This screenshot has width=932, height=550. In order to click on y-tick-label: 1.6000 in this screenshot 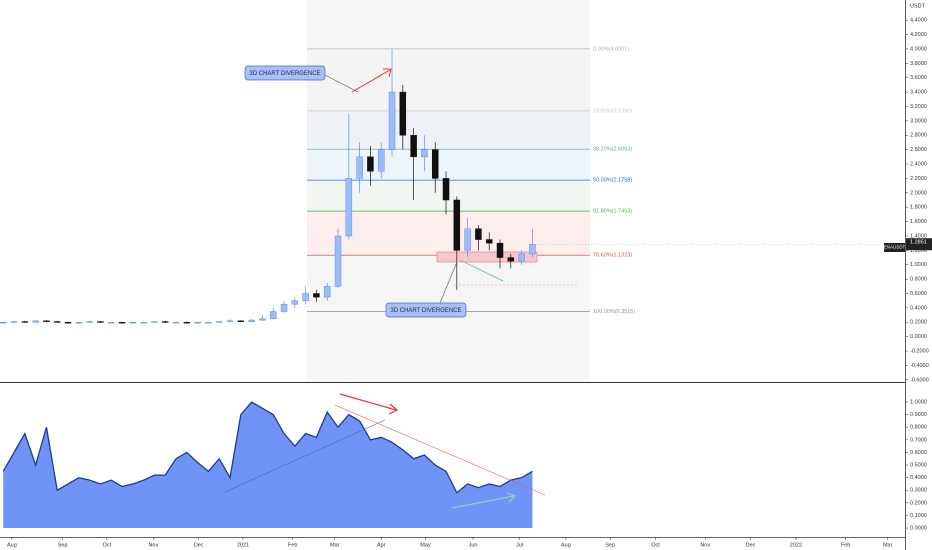, I will do `click(918, 222)`.